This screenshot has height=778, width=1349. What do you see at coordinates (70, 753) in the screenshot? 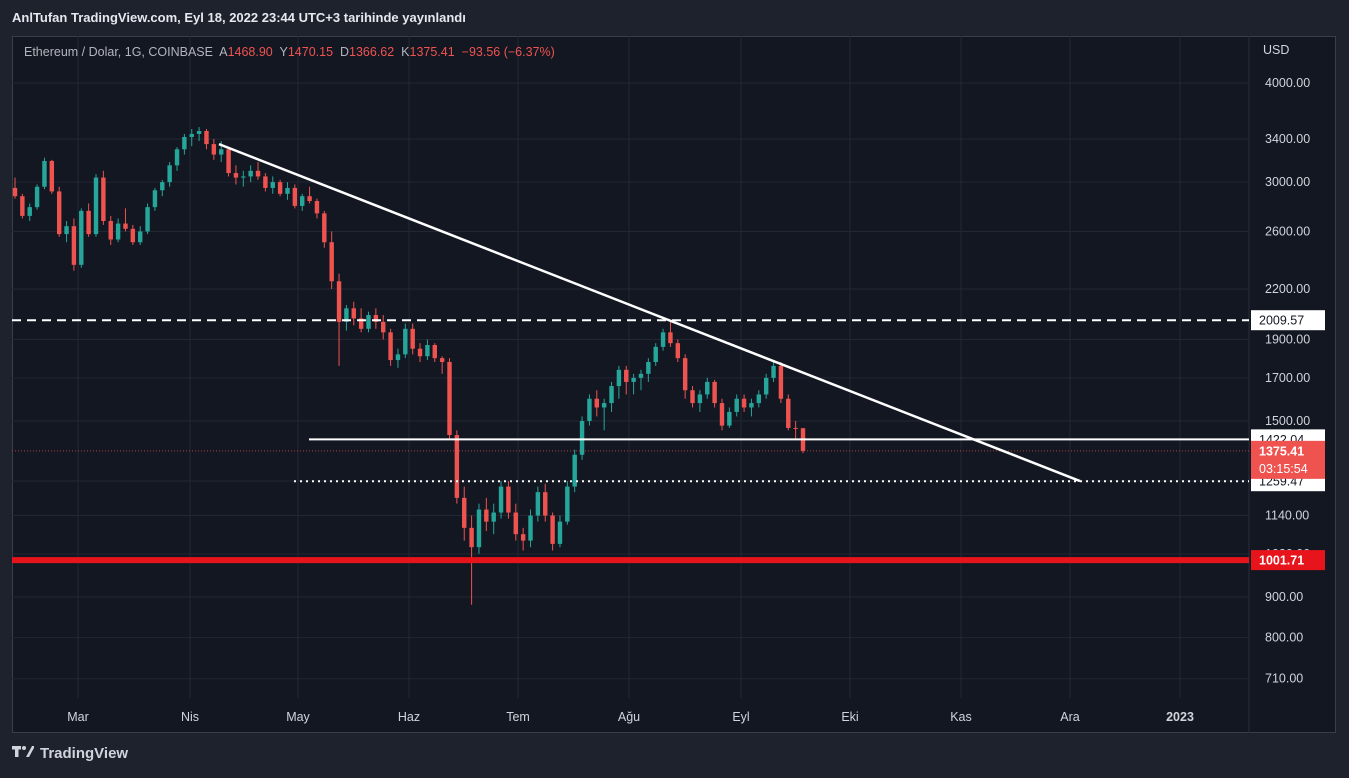
I see `footer-brand: TradingView` at bounding box center [70, 753].